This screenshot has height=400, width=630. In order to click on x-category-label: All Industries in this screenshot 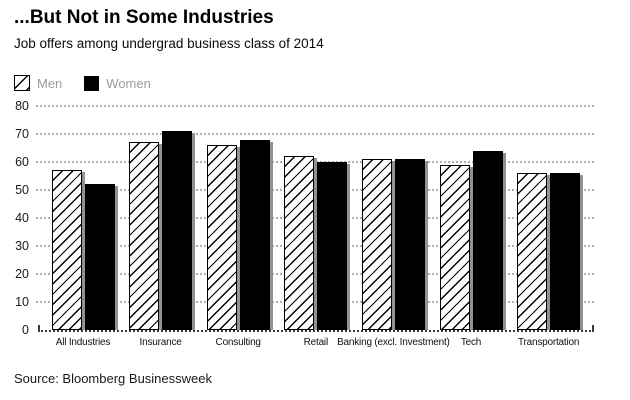, I will do `click(83, 342)`.